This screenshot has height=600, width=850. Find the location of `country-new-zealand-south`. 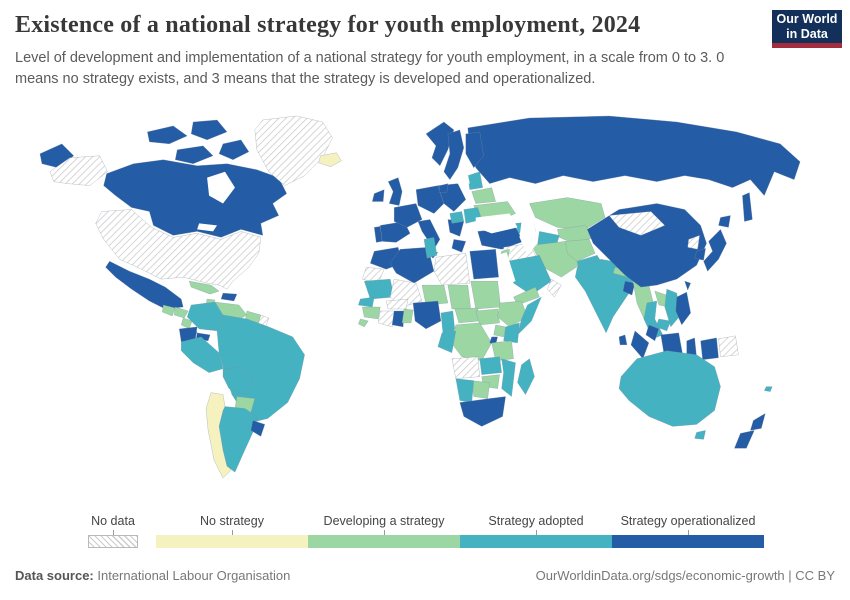

country-new-zealand-south is located at coordinates (744, 439).